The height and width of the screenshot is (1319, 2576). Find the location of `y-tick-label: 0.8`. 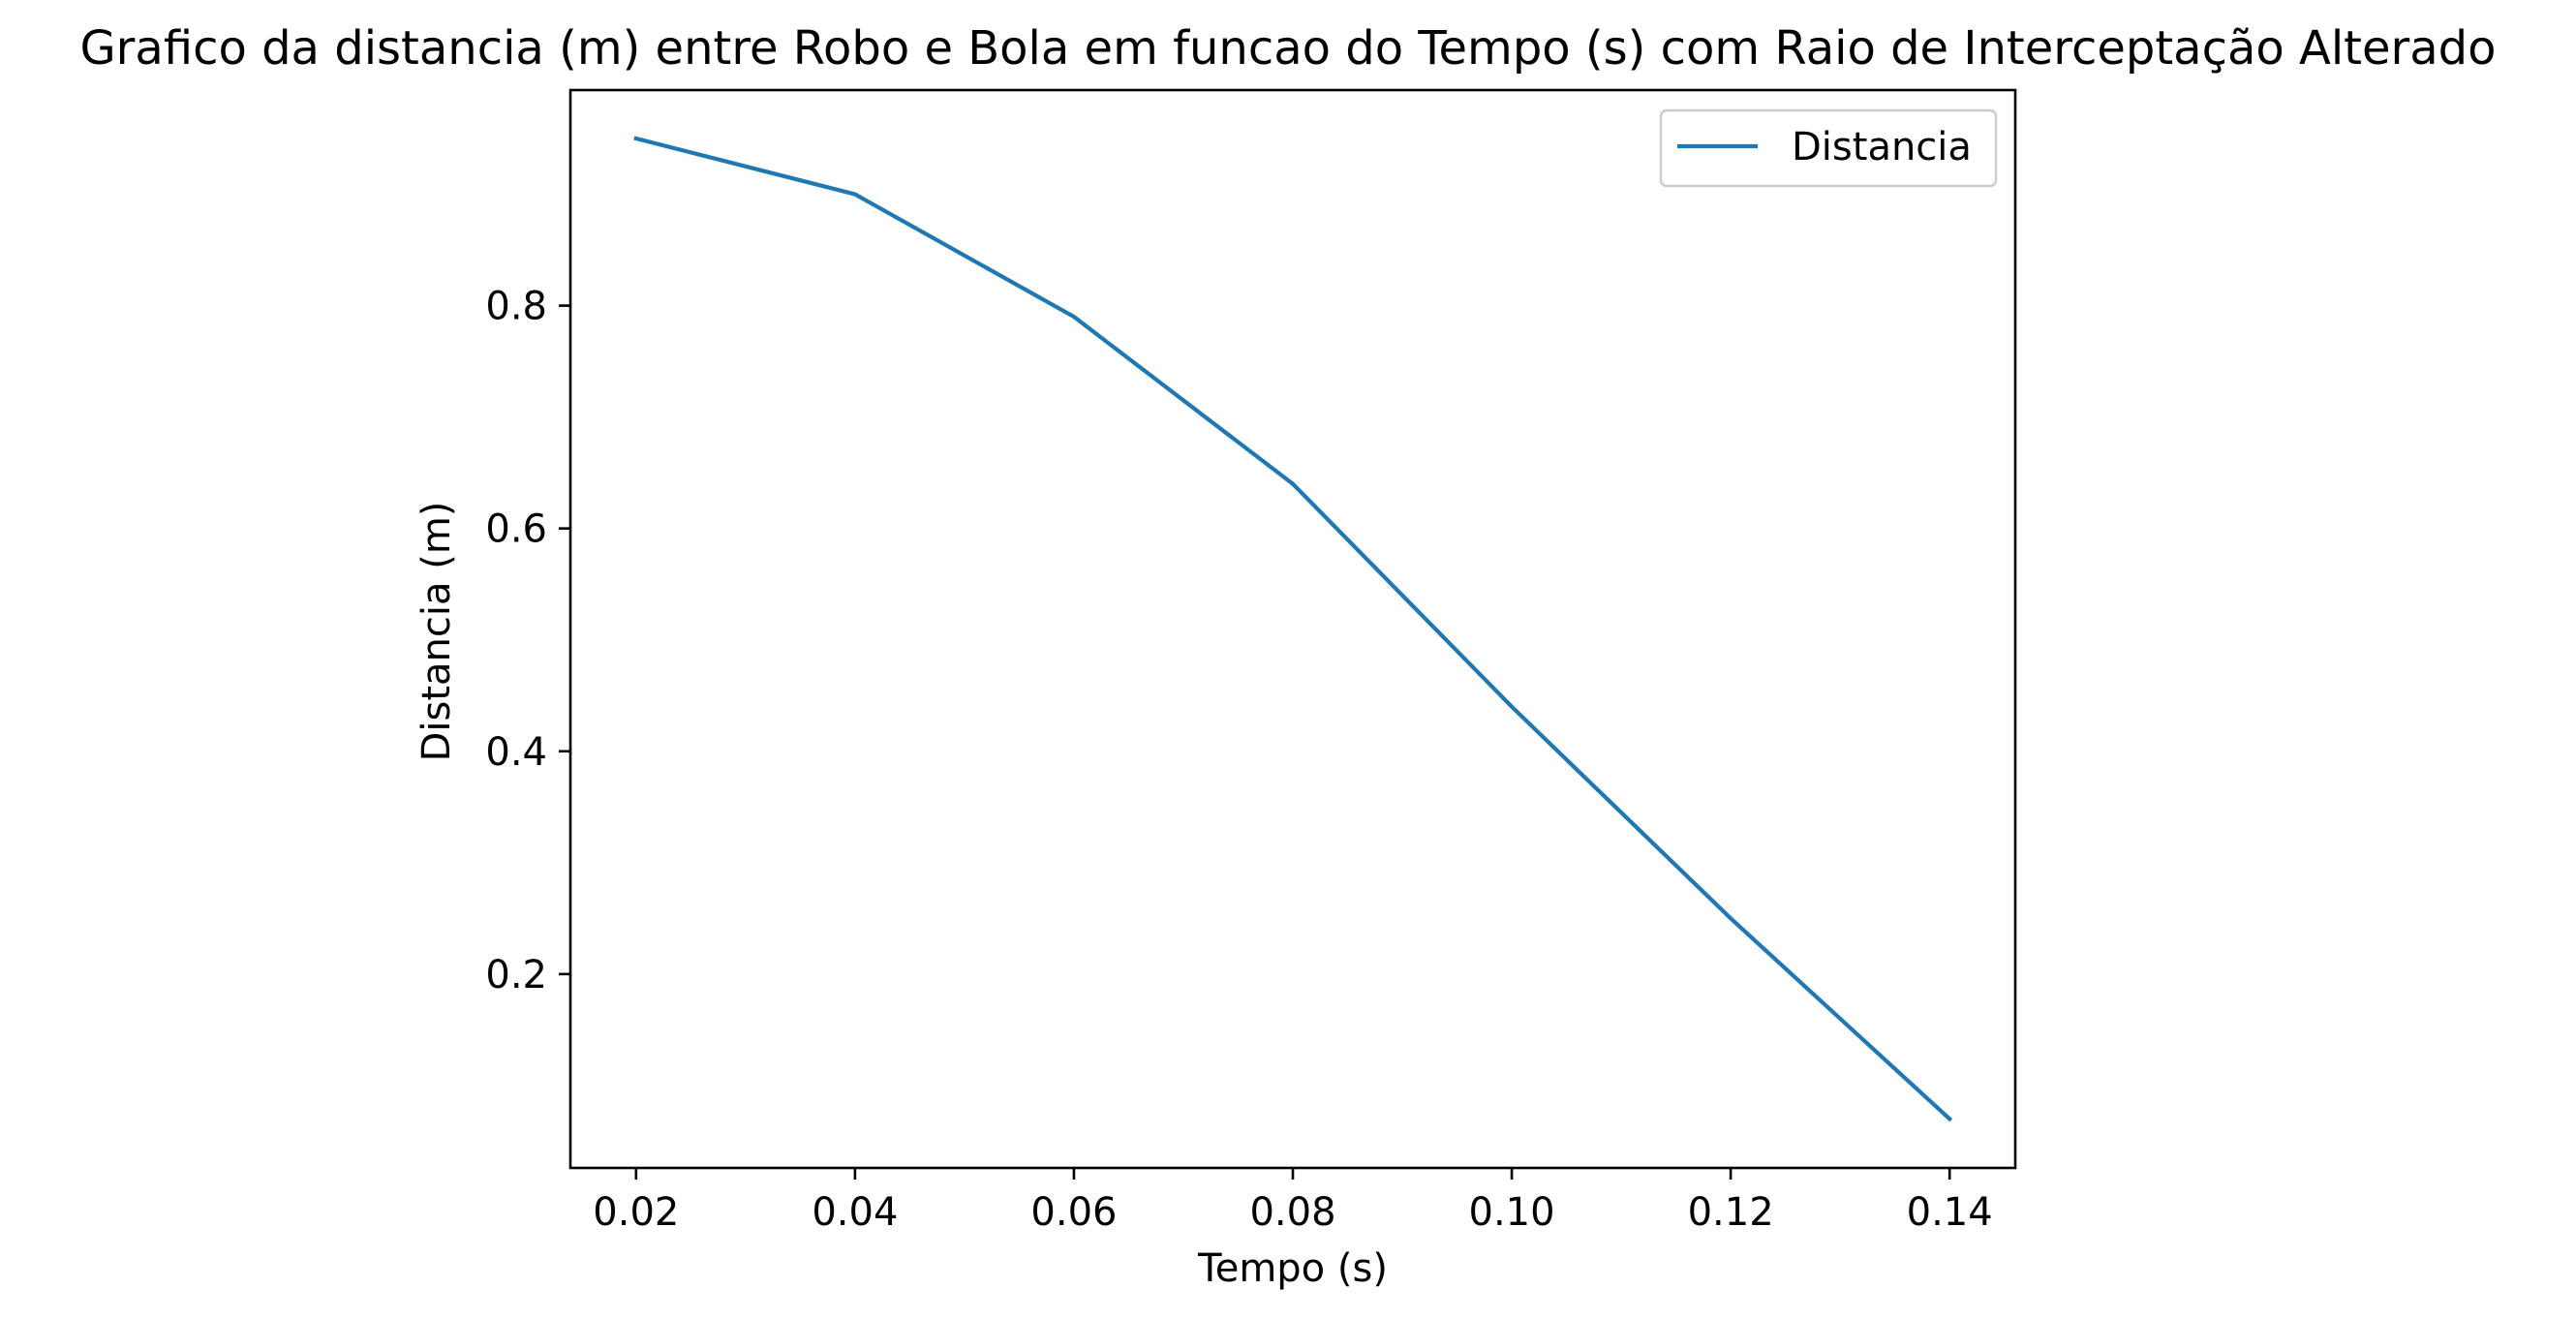

y-tick-label: 0.8 is located at coordinates (516, 307).